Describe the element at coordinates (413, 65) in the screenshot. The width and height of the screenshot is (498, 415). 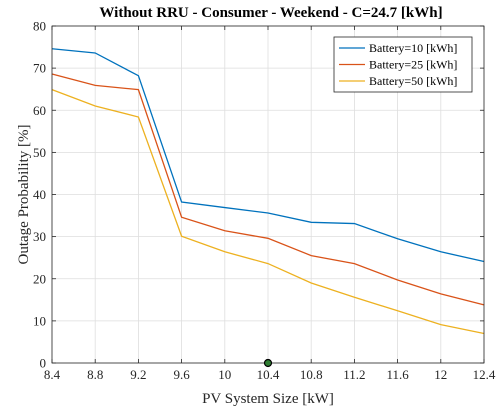
I see `legend-label: Battery=25 [kWh]` at that location.